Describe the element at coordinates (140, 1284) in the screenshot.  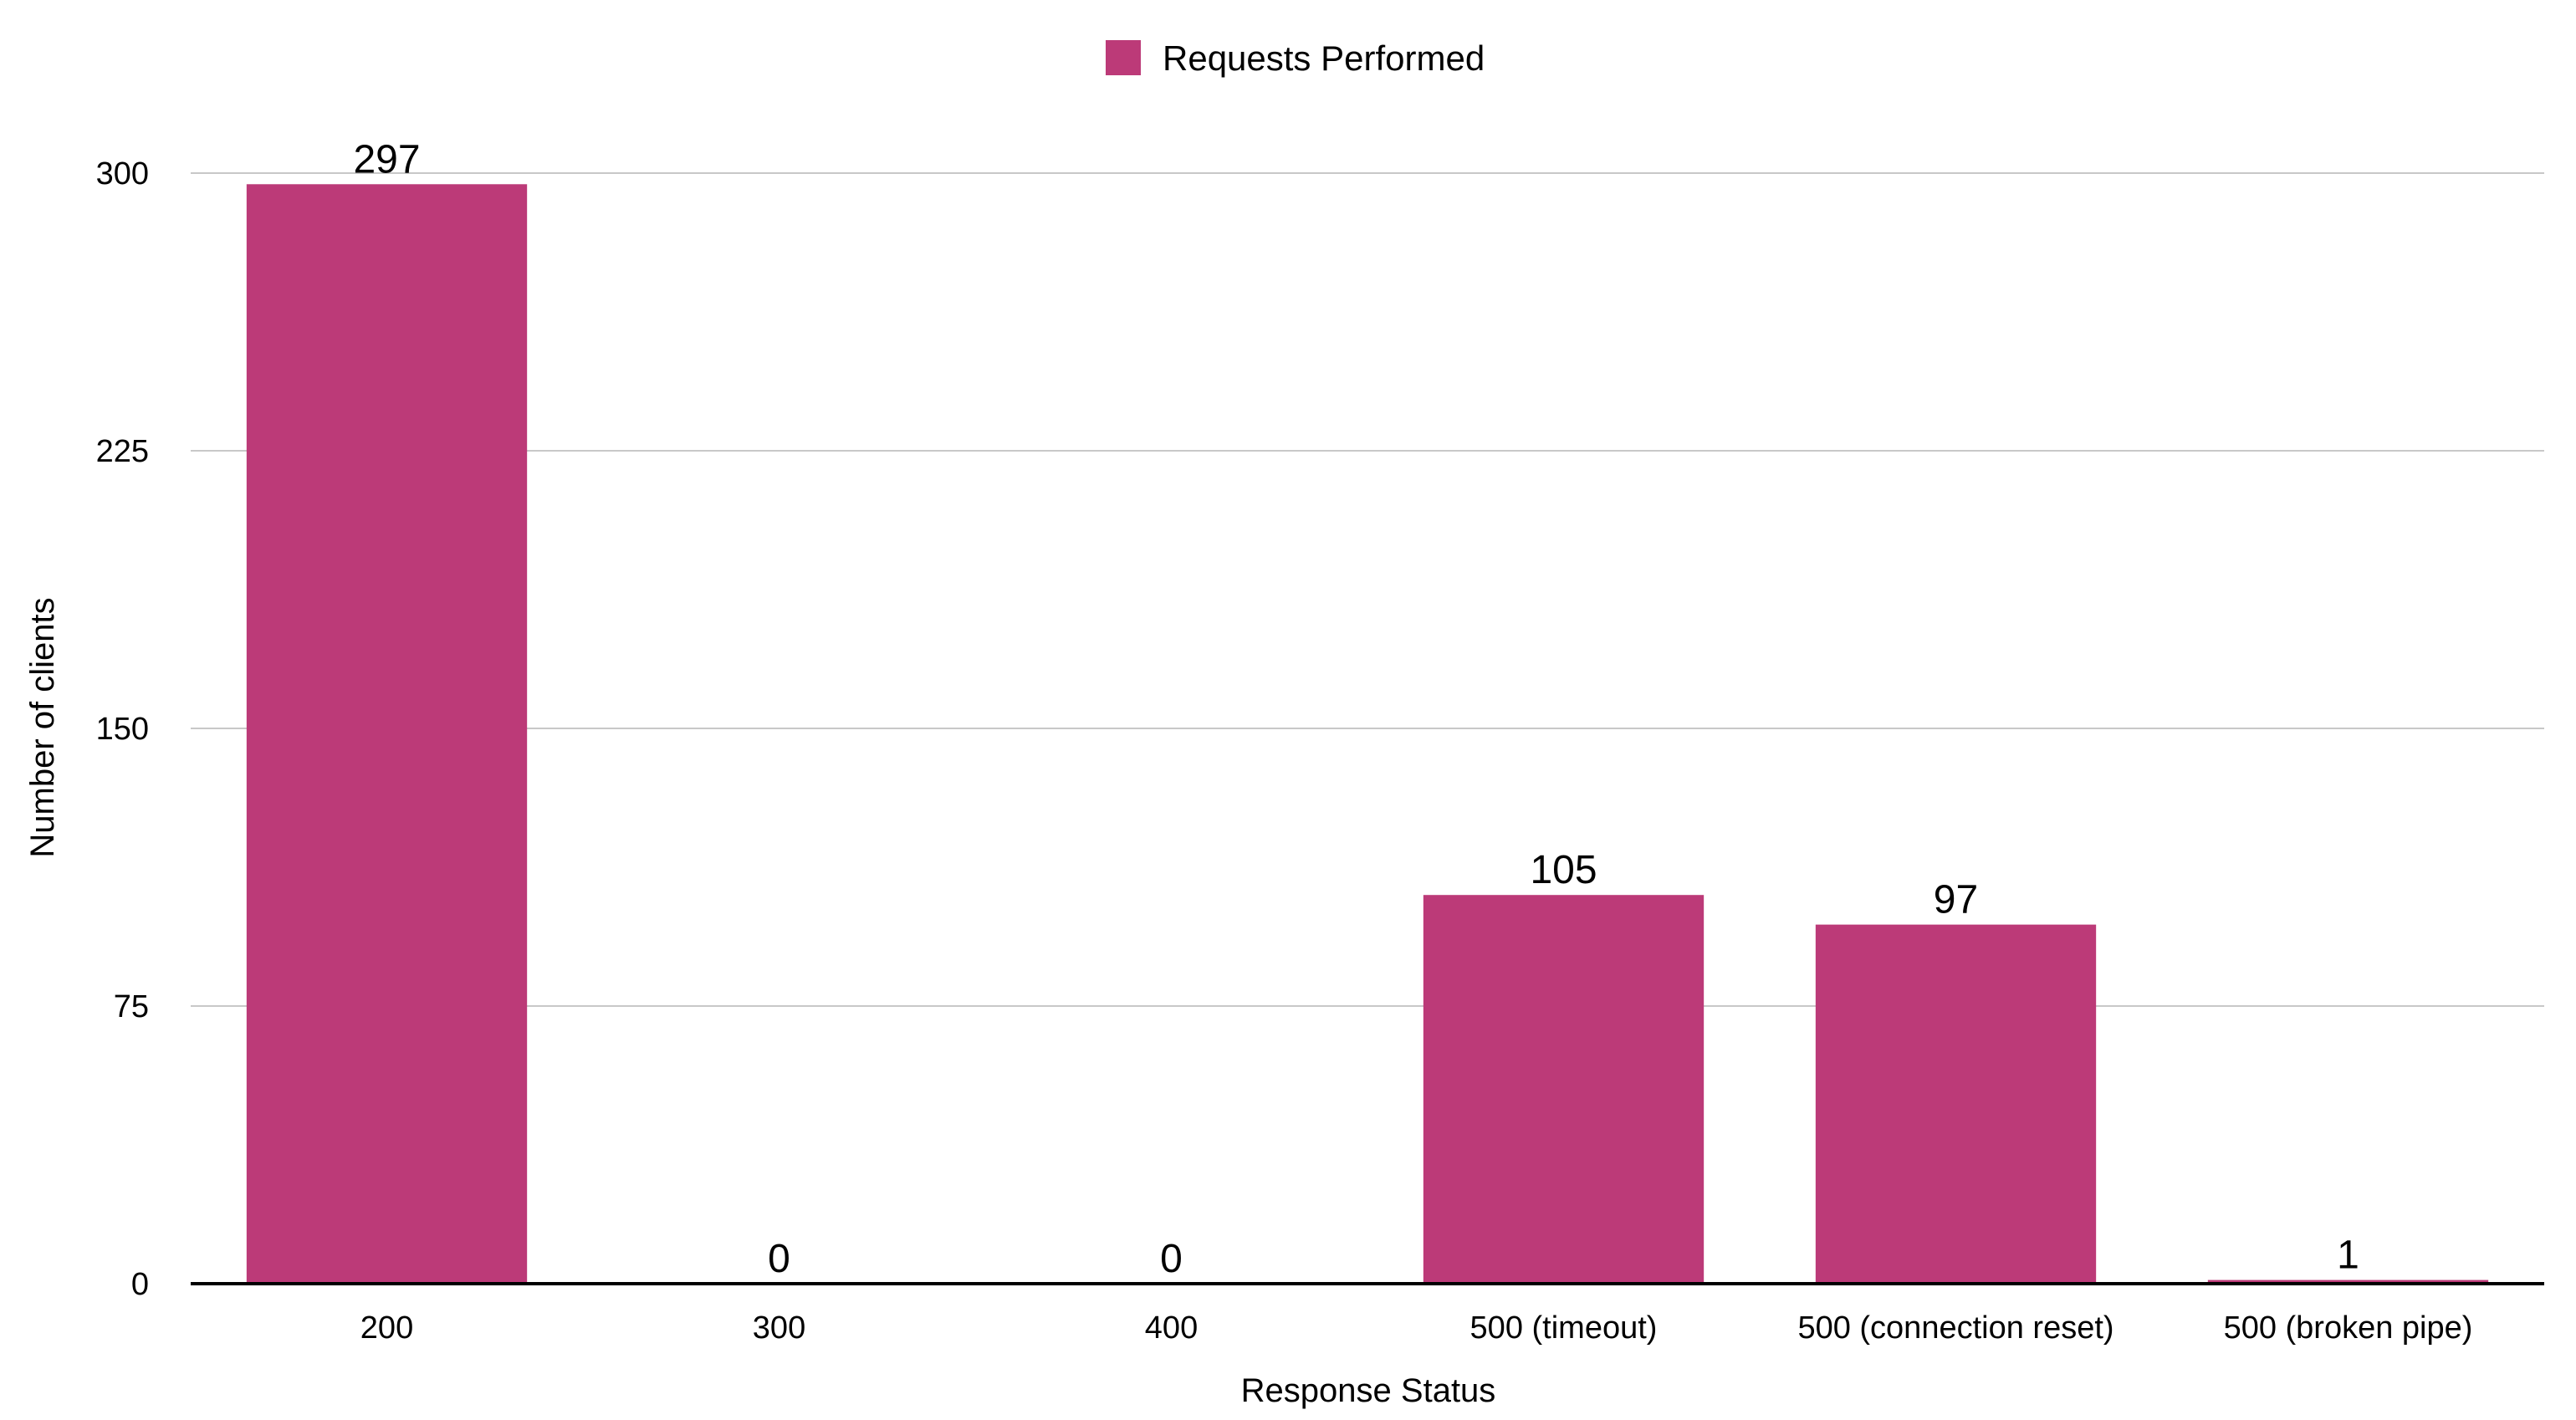
I see `y-tick-label-0: 0` at that location.